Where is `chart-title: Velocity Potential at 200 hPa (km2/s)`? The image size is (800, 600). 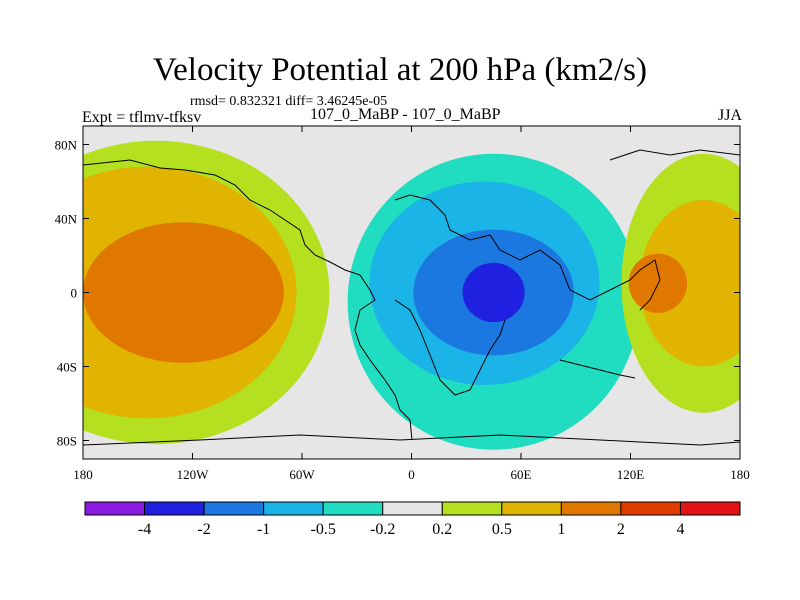
chart-title: Velocity Potential at 200 hPa (km2/s) is located at coordinates (400, 70).